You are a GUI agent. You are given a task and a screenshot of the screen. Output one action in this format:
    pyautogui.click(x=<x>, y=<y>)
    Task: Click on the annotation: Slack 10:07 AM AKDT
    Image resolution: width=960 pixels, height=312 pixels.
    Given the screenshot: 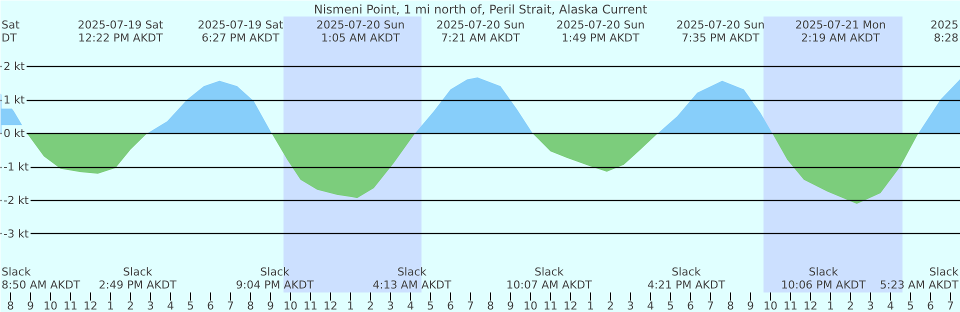 What is the action you would take?
    pyautogui.click(x=549, y=279)
    